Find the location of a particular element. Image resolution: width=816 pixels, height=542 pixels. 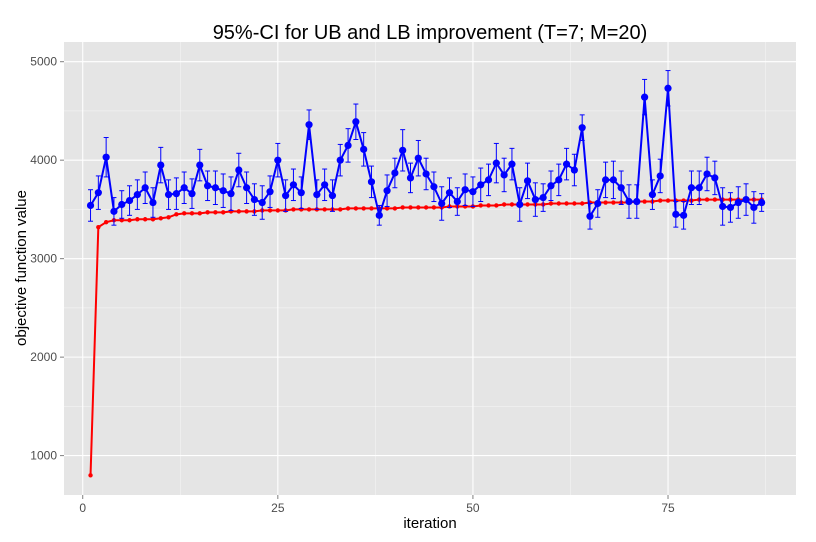

x-tick-label: 0 is located at coordinates (82, 508).